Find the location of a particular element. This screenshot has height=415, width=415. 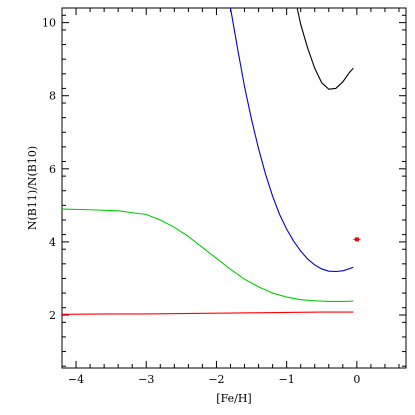

data-point is located at coordinates (356, 239).